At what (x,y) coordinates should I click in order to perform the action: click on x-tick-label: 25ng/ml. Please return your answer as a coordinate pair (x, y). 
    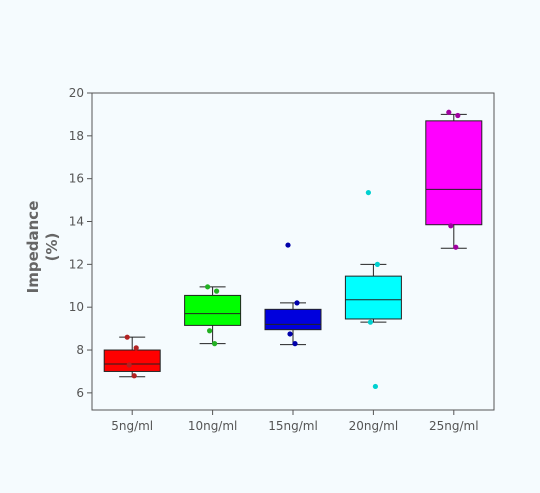
    Looking at the image, I should click on (454, 426).